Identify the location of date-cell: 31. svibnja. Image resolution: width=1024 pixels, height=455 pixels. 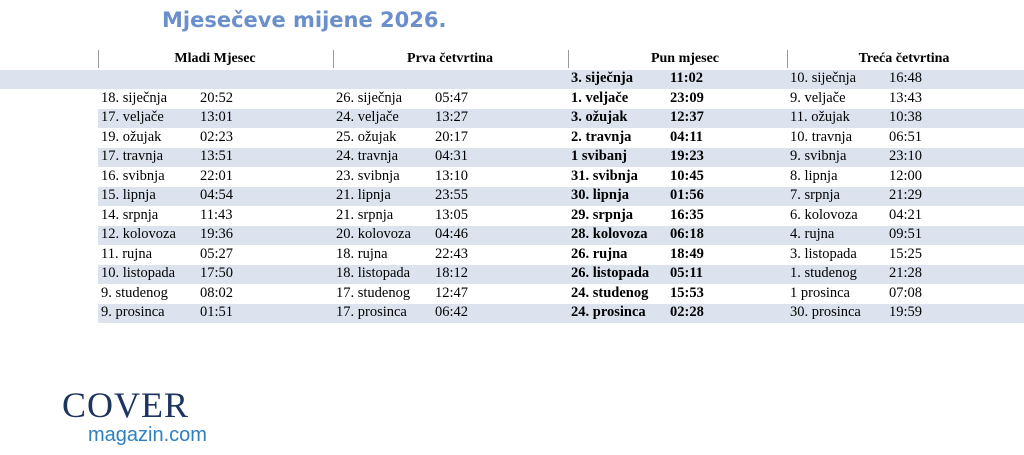
(604, 175).